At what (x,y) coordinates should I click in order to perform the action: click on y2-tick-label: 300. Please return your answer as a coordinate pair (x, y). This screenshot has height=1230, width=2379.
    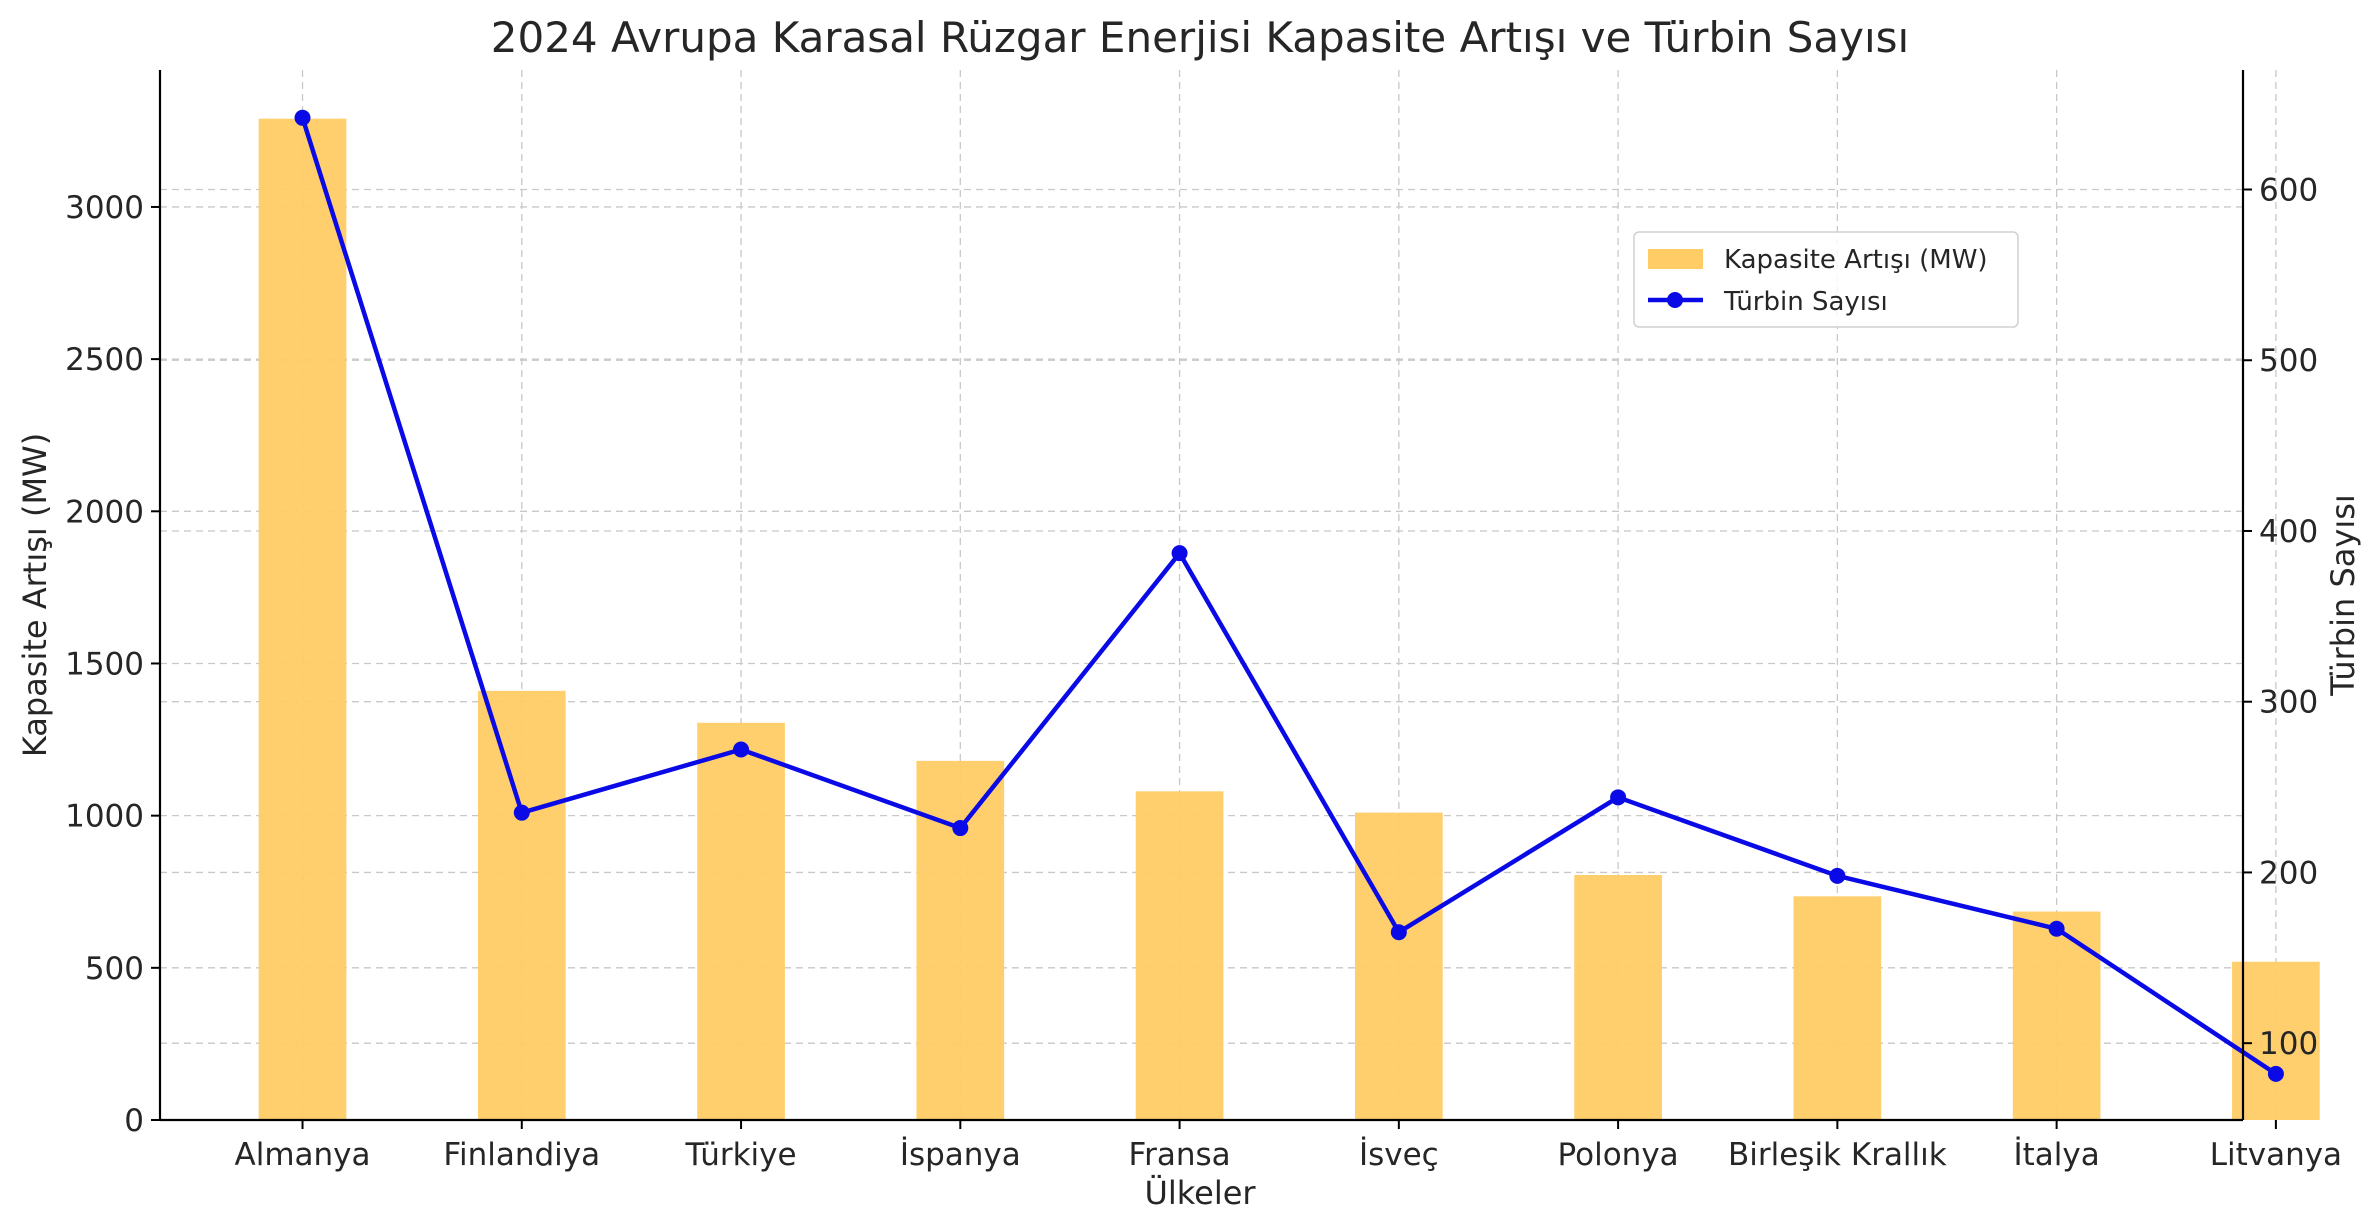
    Looking at the image, I should click on (2288, 703).